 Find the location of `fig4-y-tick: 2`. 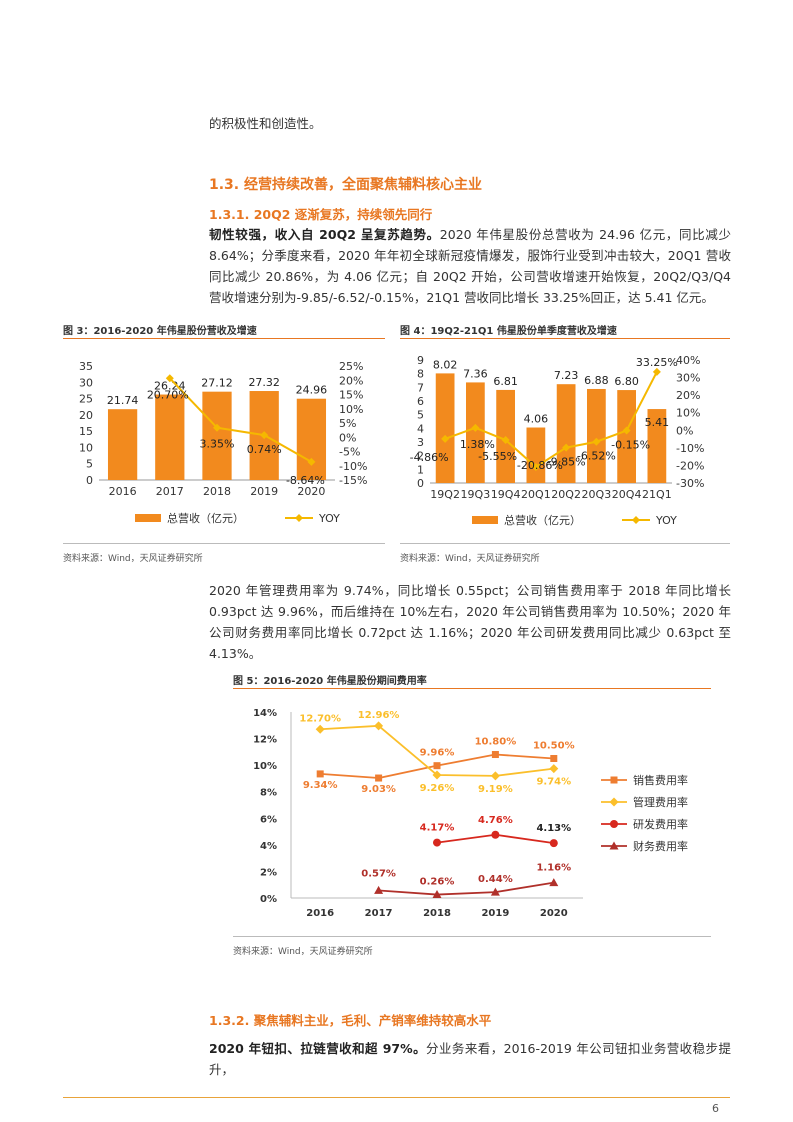

fig4-y-tick: 2 is located at coordinates (420, 456).